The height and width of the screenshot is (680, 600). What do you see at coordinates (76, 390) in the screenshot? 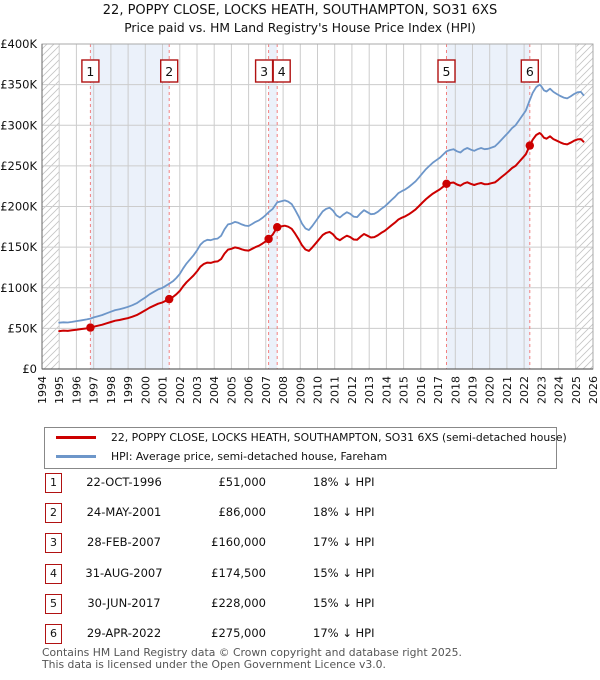
I see `x-tick-label: 1996` at bounding box center [76, 390].